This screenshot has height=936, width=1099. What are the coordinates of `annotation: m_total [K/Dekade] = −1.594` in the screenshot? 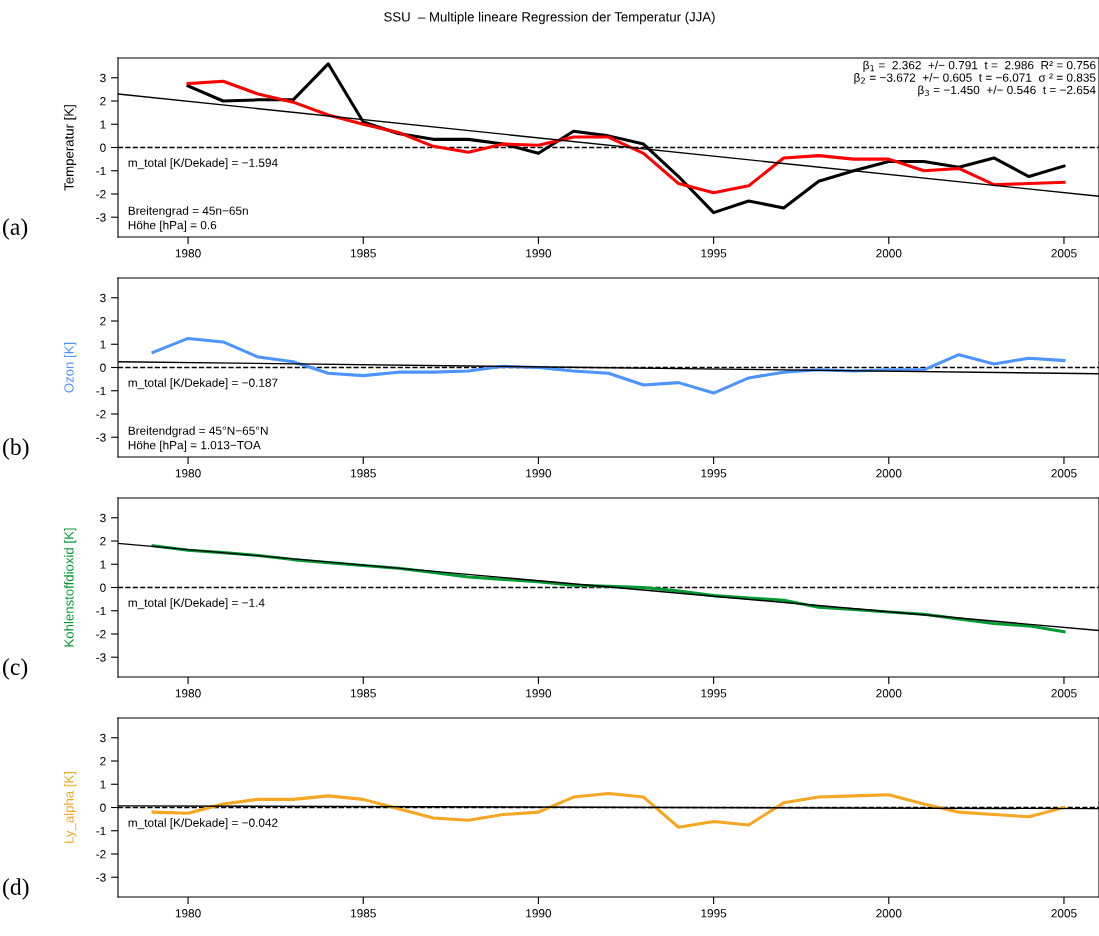 It's located at (203, 164).